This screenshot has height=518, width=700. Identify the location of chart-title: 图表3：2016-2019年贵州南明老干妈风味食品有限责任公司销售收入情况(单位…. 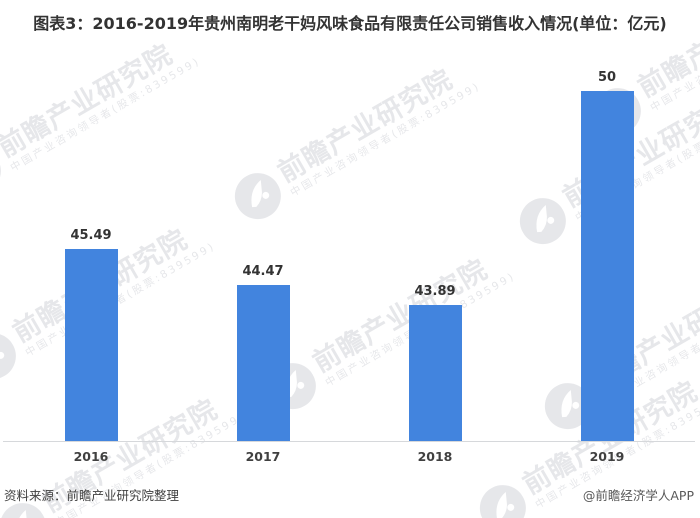
(350, 23).